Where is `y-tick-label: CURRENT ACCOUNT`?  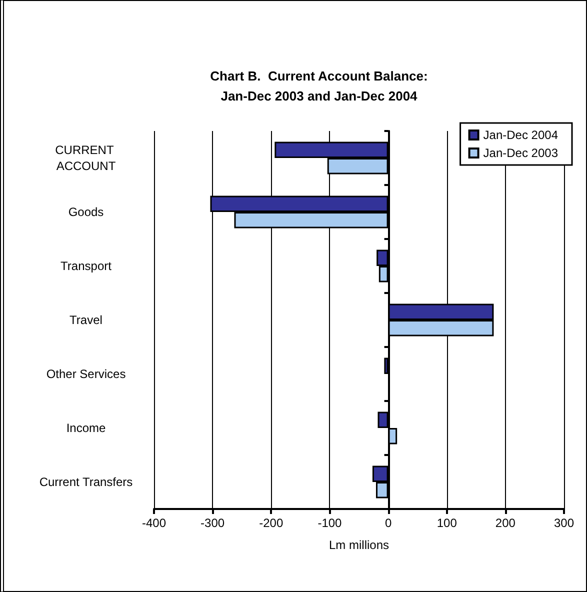 y-tick-label: CURRENT ACCOUNT is located at coordinates (86, 158).